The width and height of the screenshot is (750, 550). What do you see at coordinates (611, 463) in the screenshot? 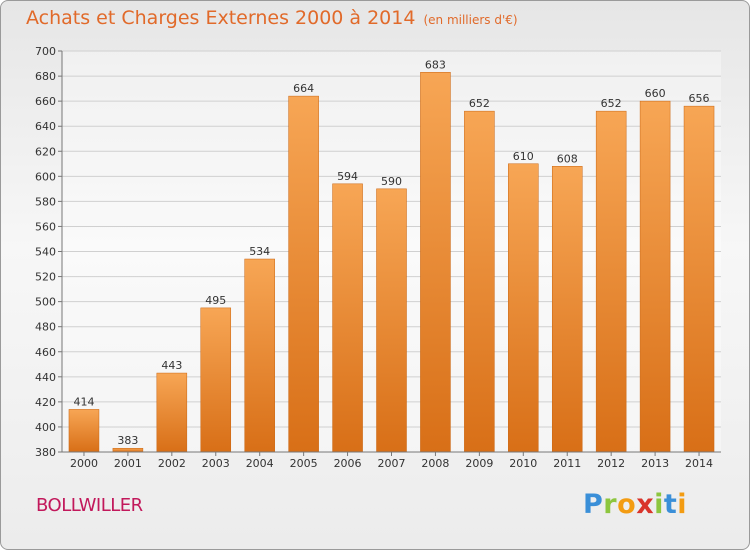
I see `x-tick-label: 2012` at bounding box center [611, 463].